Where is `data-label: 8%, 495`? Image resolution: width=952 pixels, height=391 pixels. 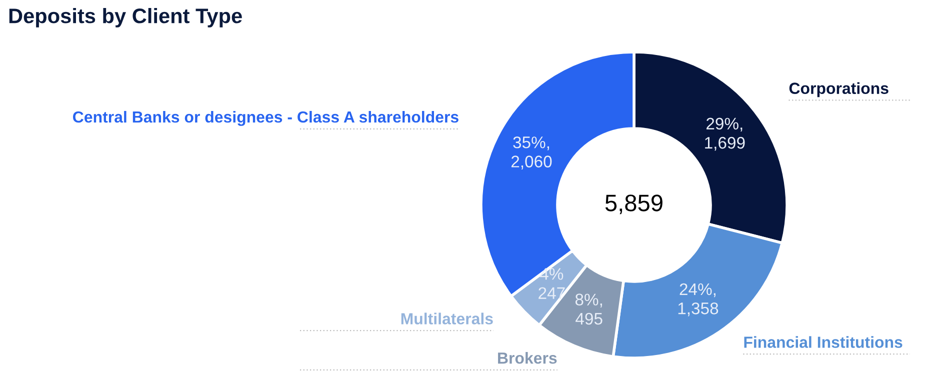
data-label: 8%, 495 is located at coordinates (588, 309).